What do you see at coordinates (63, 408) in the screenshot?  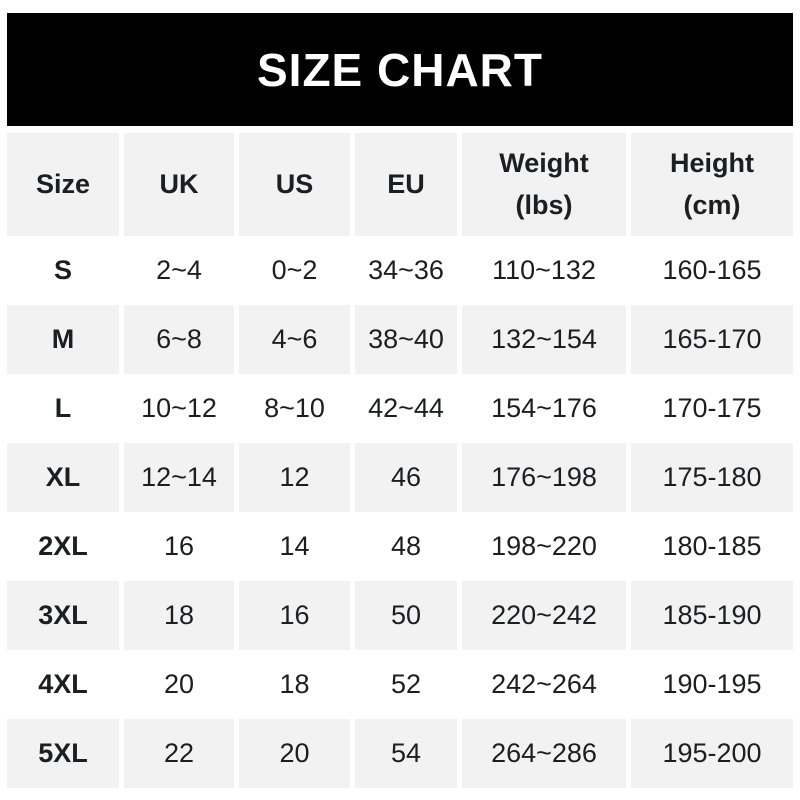 I see `row-label: L` at bounding box center [63, 408].